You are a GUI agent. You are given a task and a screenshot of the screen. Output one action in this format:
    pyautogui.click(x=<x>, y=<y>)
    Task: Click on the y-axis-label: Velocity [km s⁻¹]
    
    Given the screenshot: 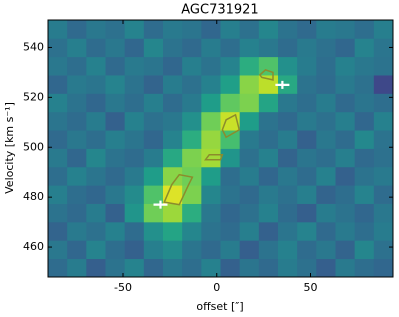 What is the action you would take?
    pyautogui.click(x=9, y=148)
    